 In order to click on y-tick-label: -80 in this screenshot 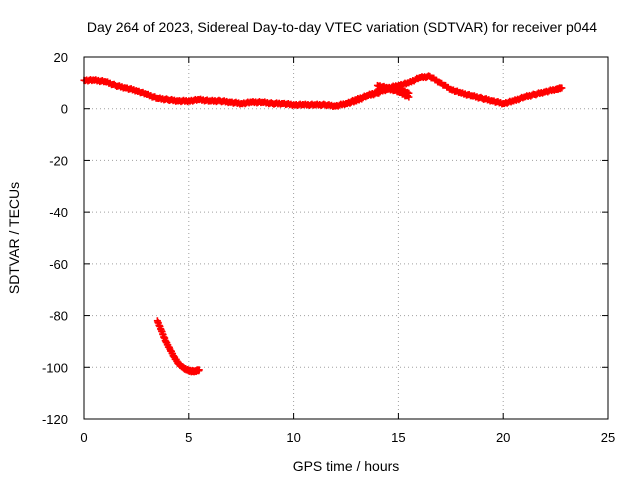, I will do `click(58, 316)`.